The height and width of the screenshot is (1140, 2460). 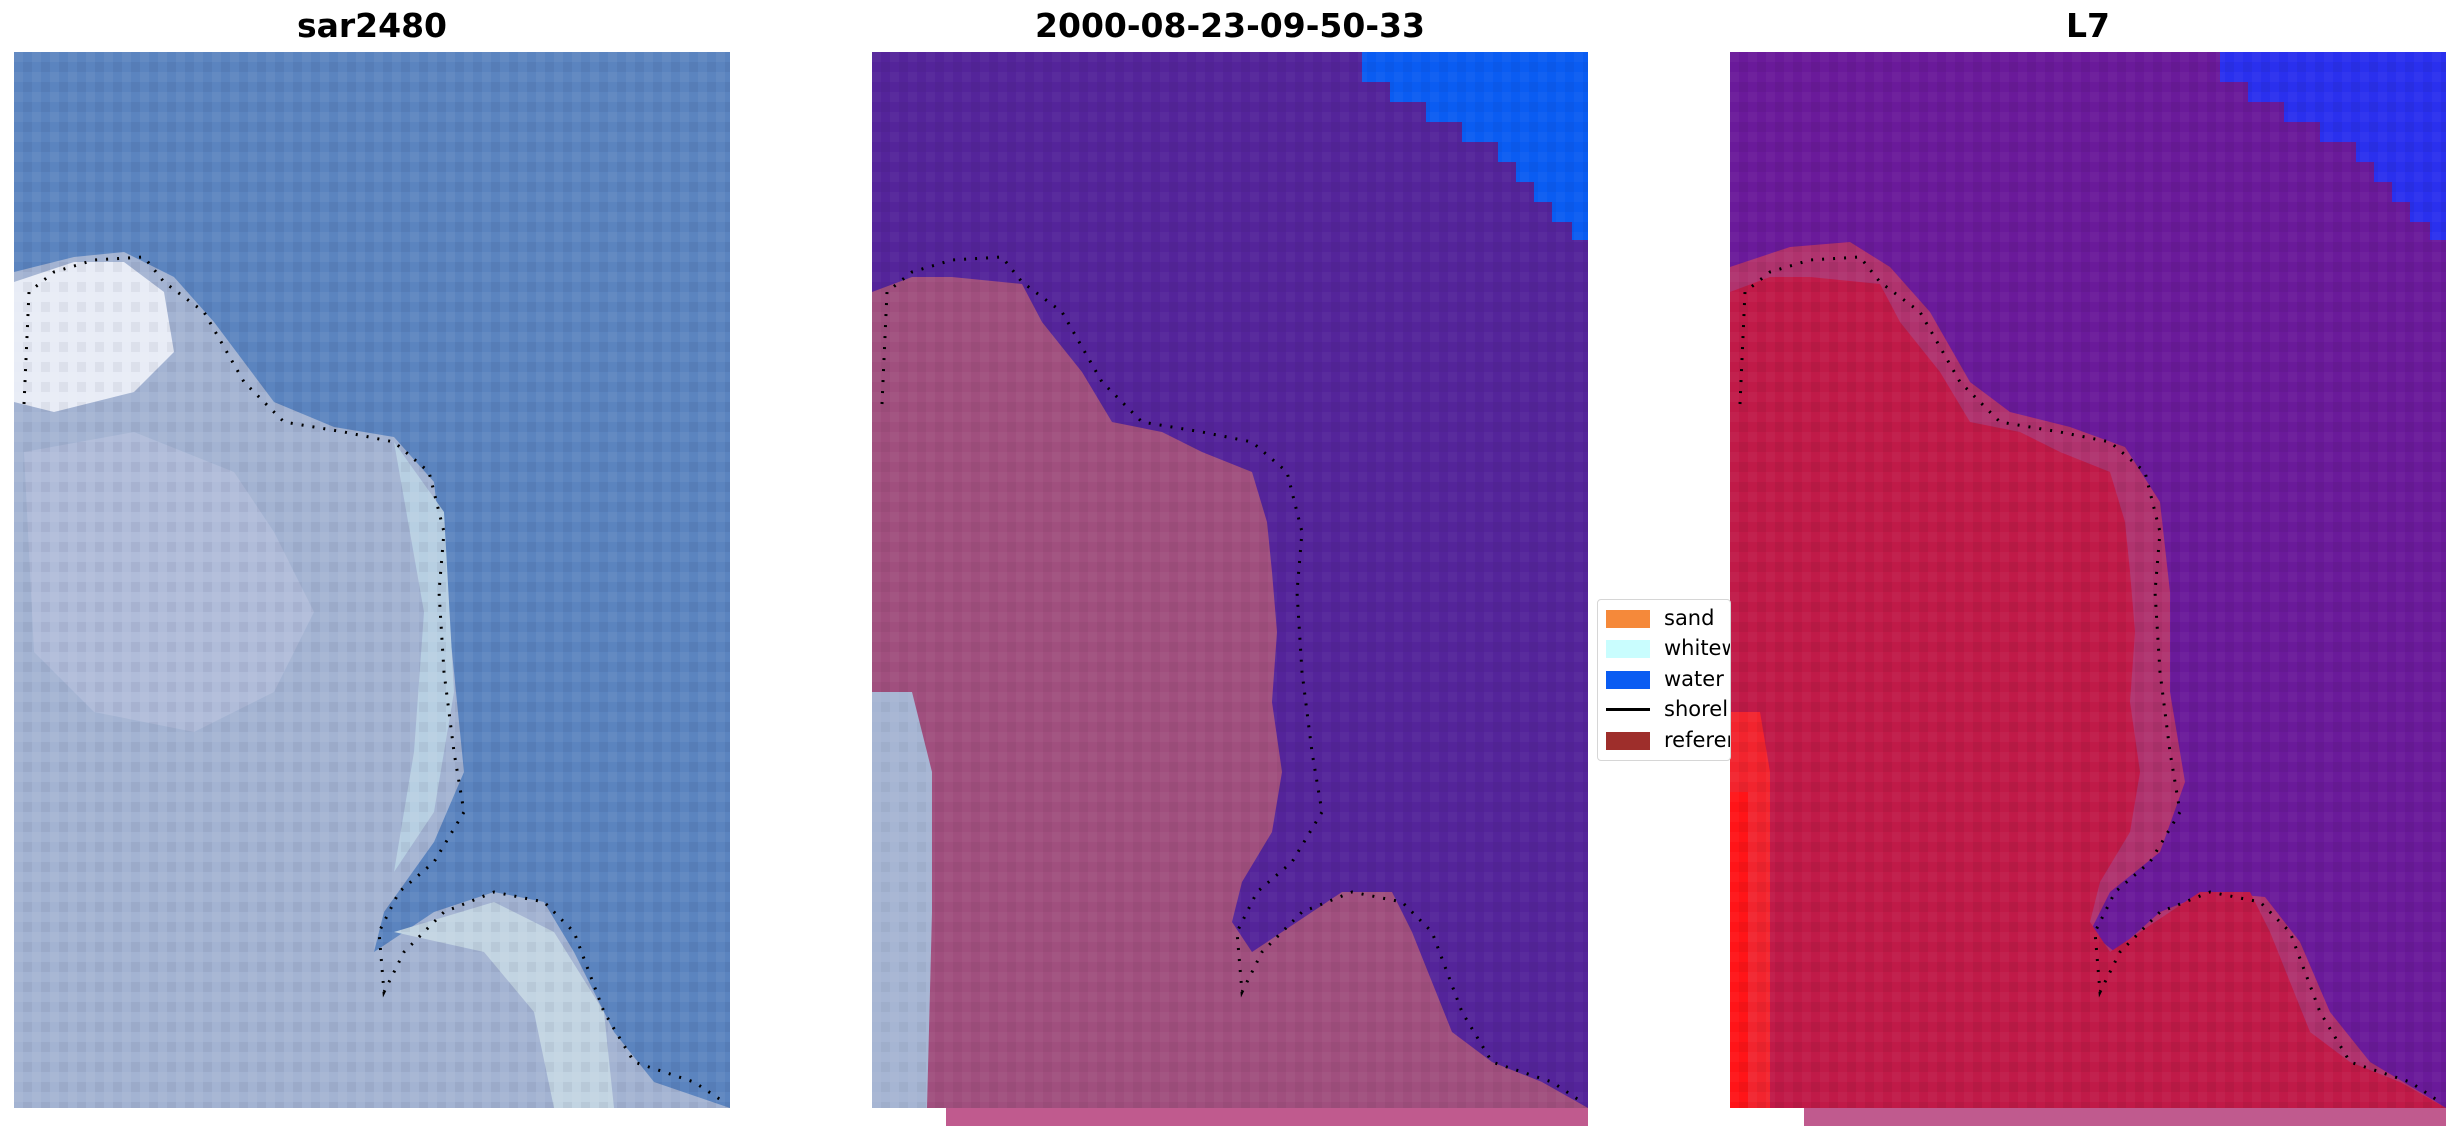 I want to click on legend-label-shoreline: shorel, so click(x=1696, y=709).